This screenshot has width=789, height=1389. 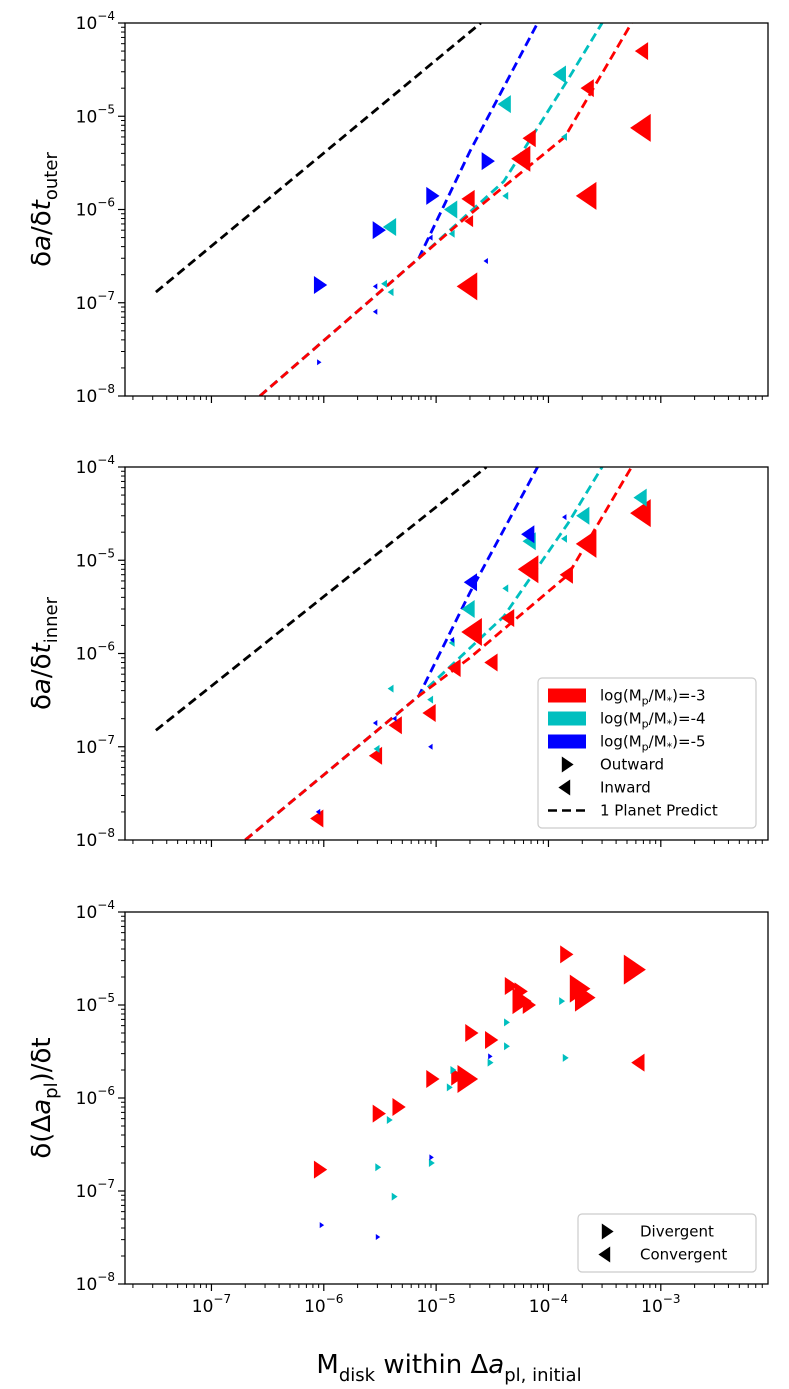 What do you see at coordinates (44, 209) in the screenshot?
I see `y-axis-label: δa/δtouter` at bounding box center [44, 209].